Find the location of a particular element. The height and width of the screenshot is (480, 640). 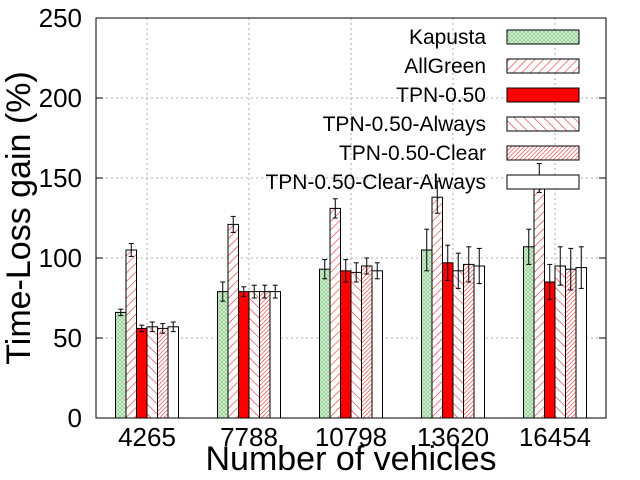

y-tick-label: 0 is located at coordinates (75, 418).